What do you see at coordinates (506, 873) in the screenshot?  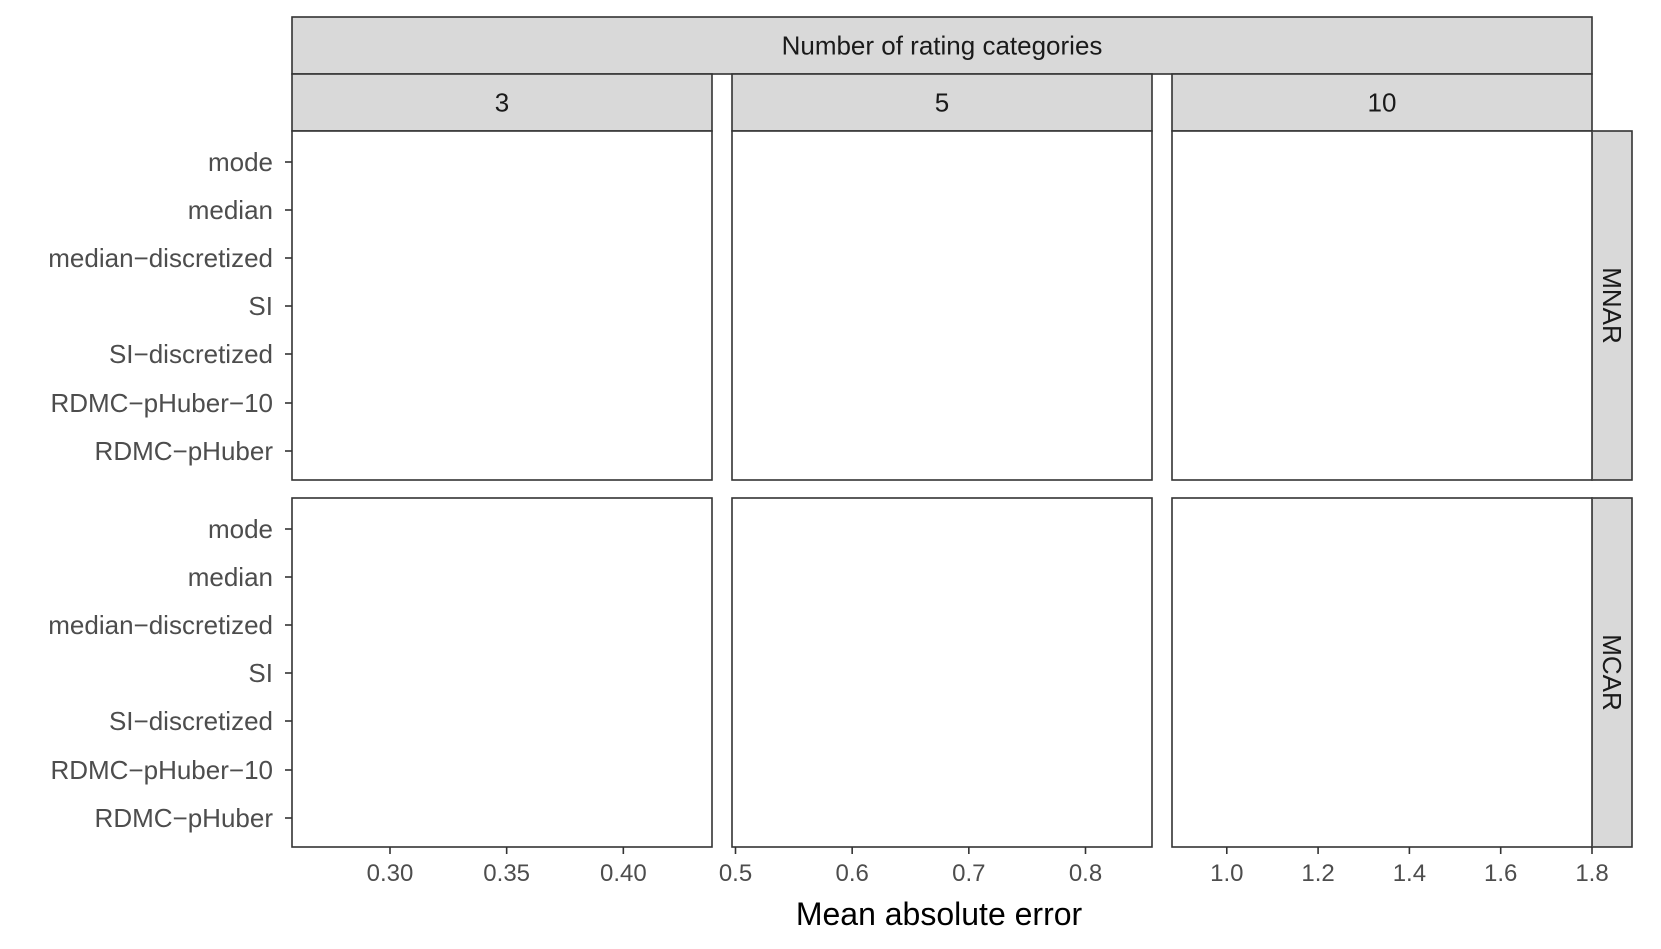 I see `x-tick-label-3: 0.35` at bounding box center [506, 873].